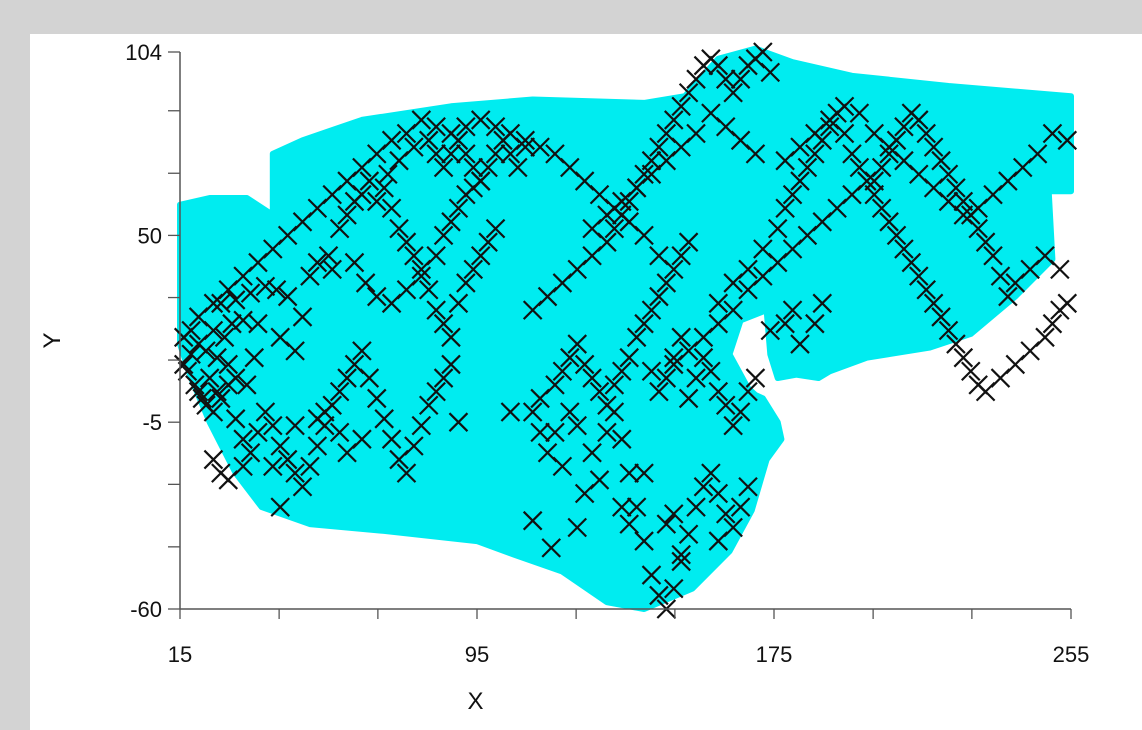 Image resolution: width=1142 pixels, height=730 pixels. What do you see at coordinates (477, 654) in the screenshot?
I see `x-tick-label: 95` at bounding box center [477, 654].